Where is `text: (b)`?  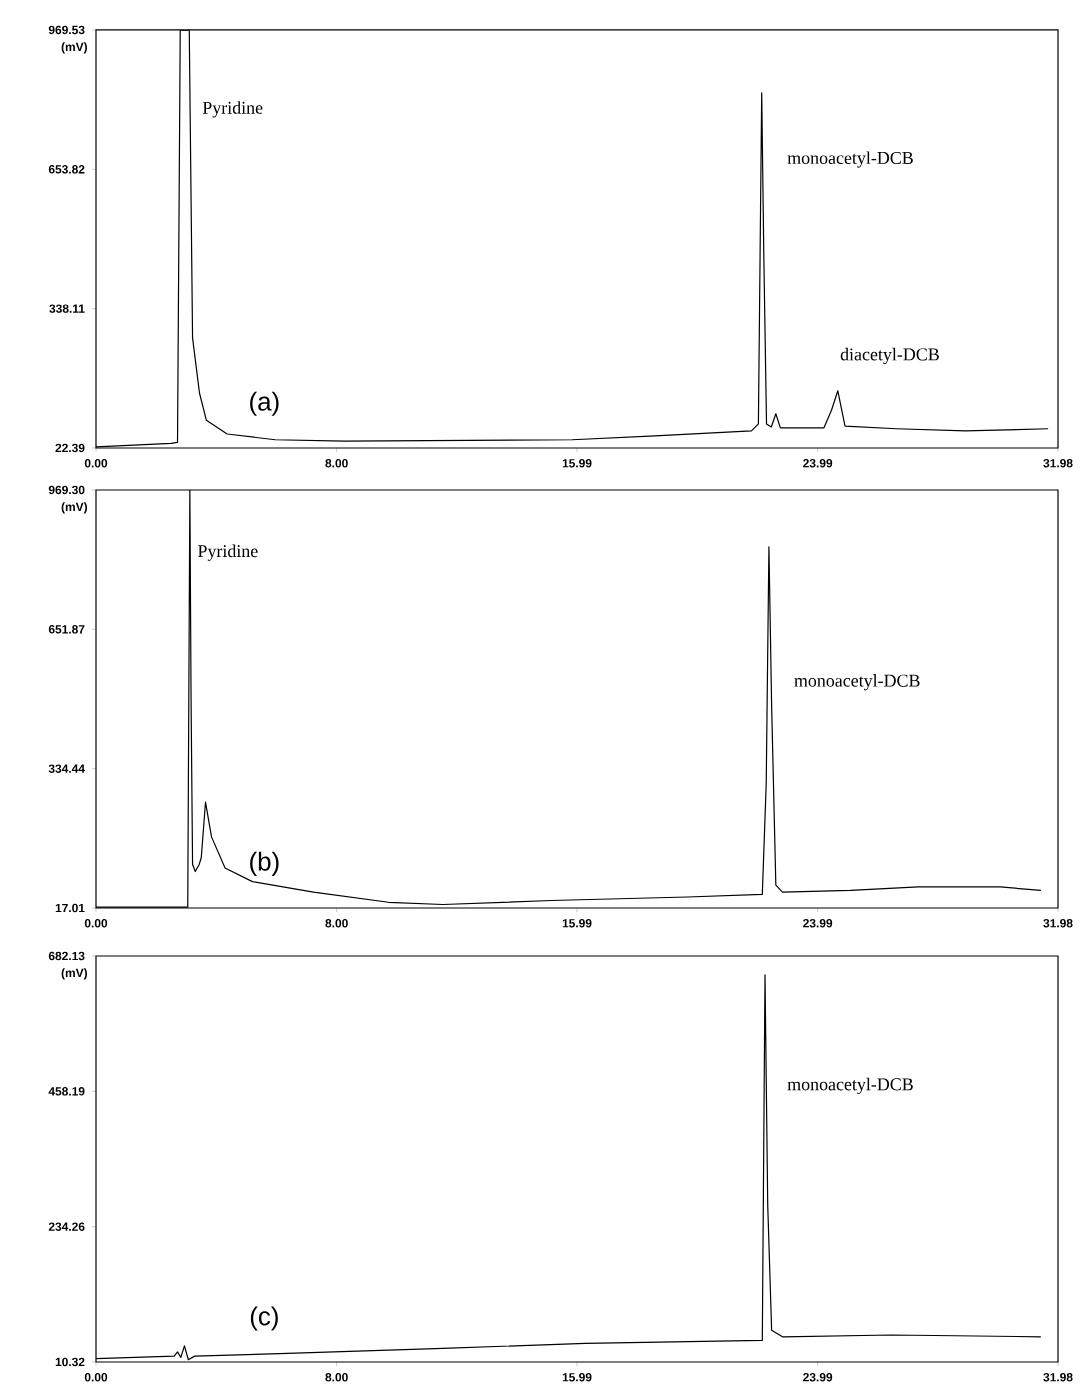 text: (b) is located at coordinates (264, 863).